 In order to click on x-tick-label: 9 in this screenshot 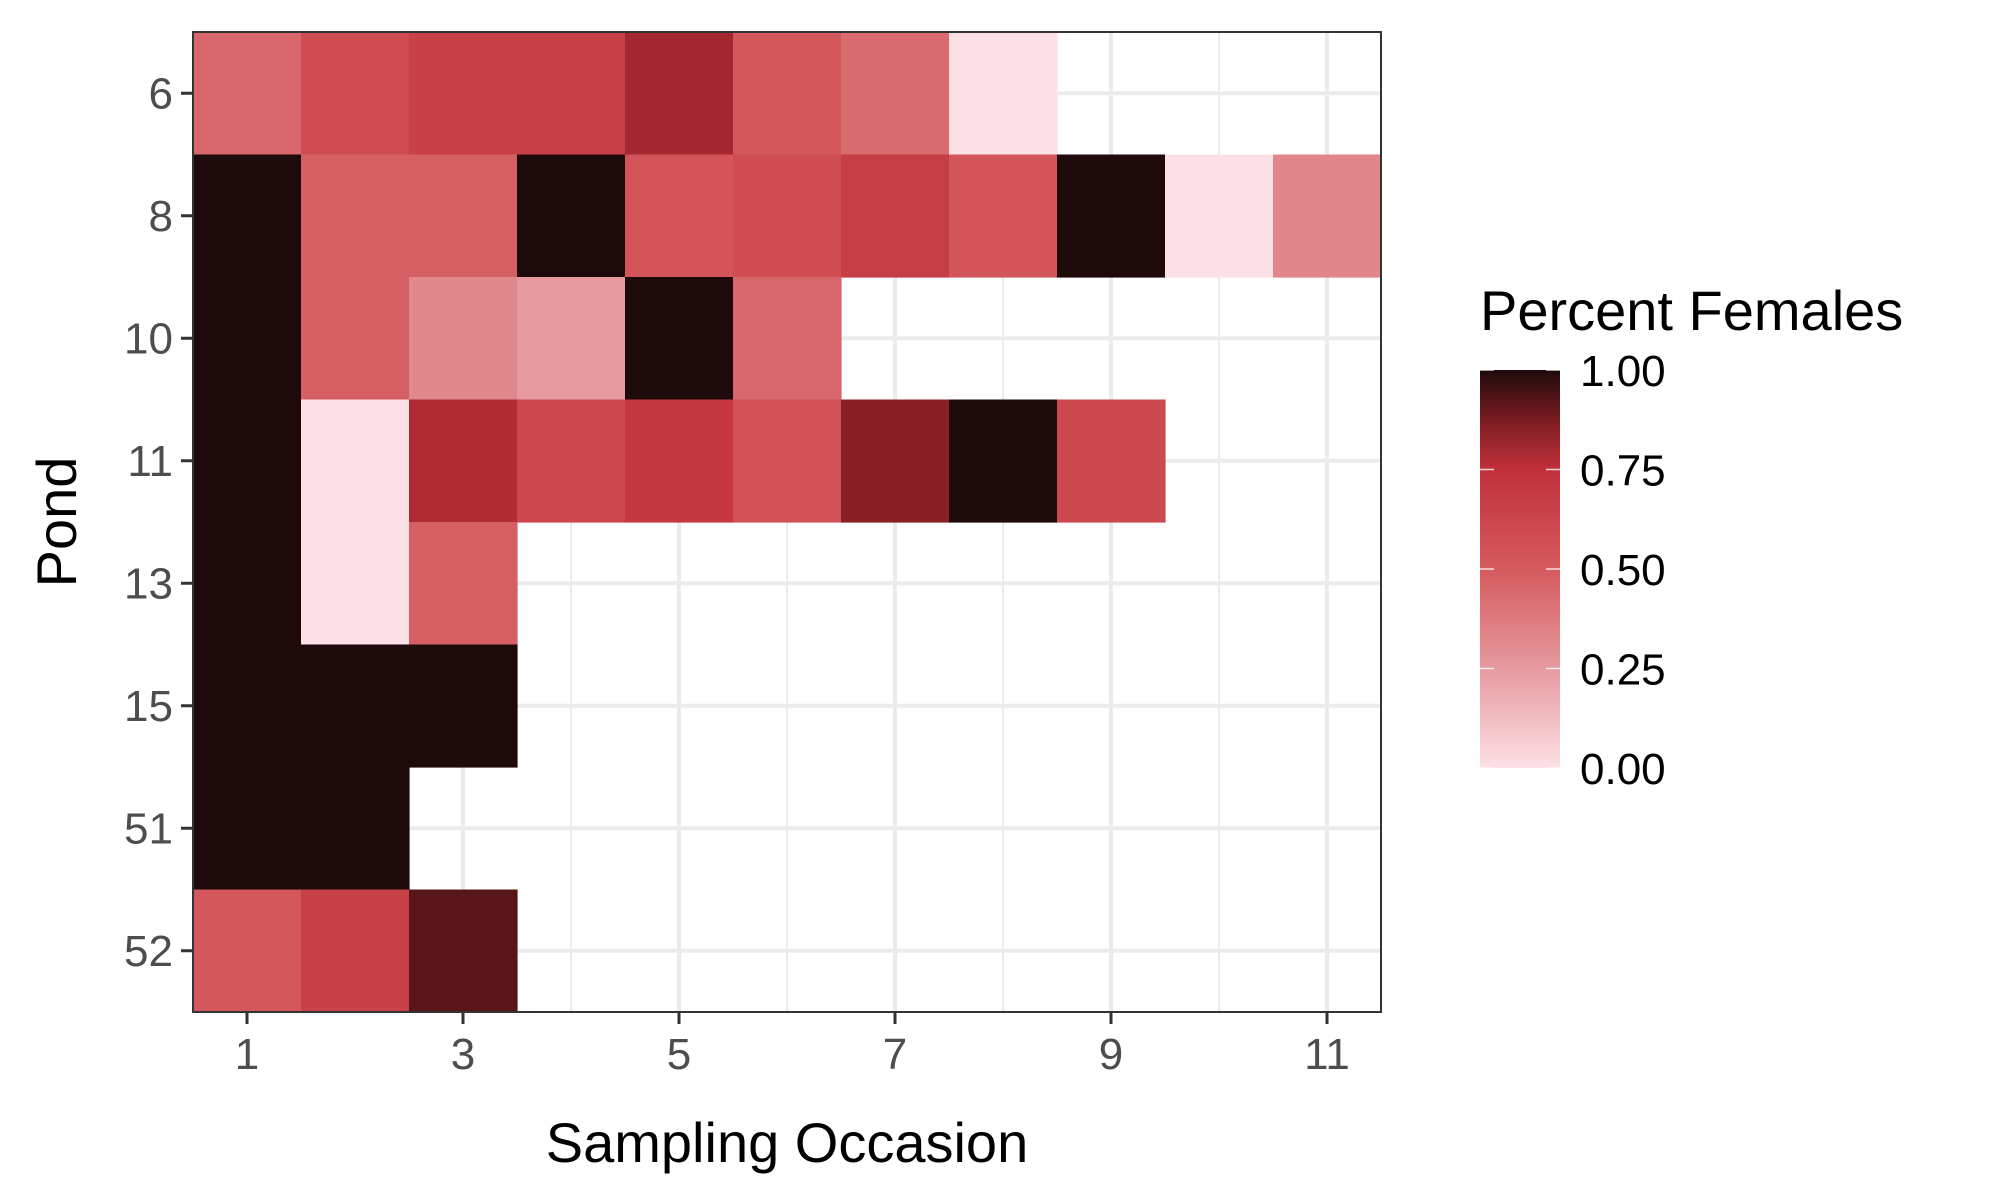, I will do `click(1111, 1054)`.